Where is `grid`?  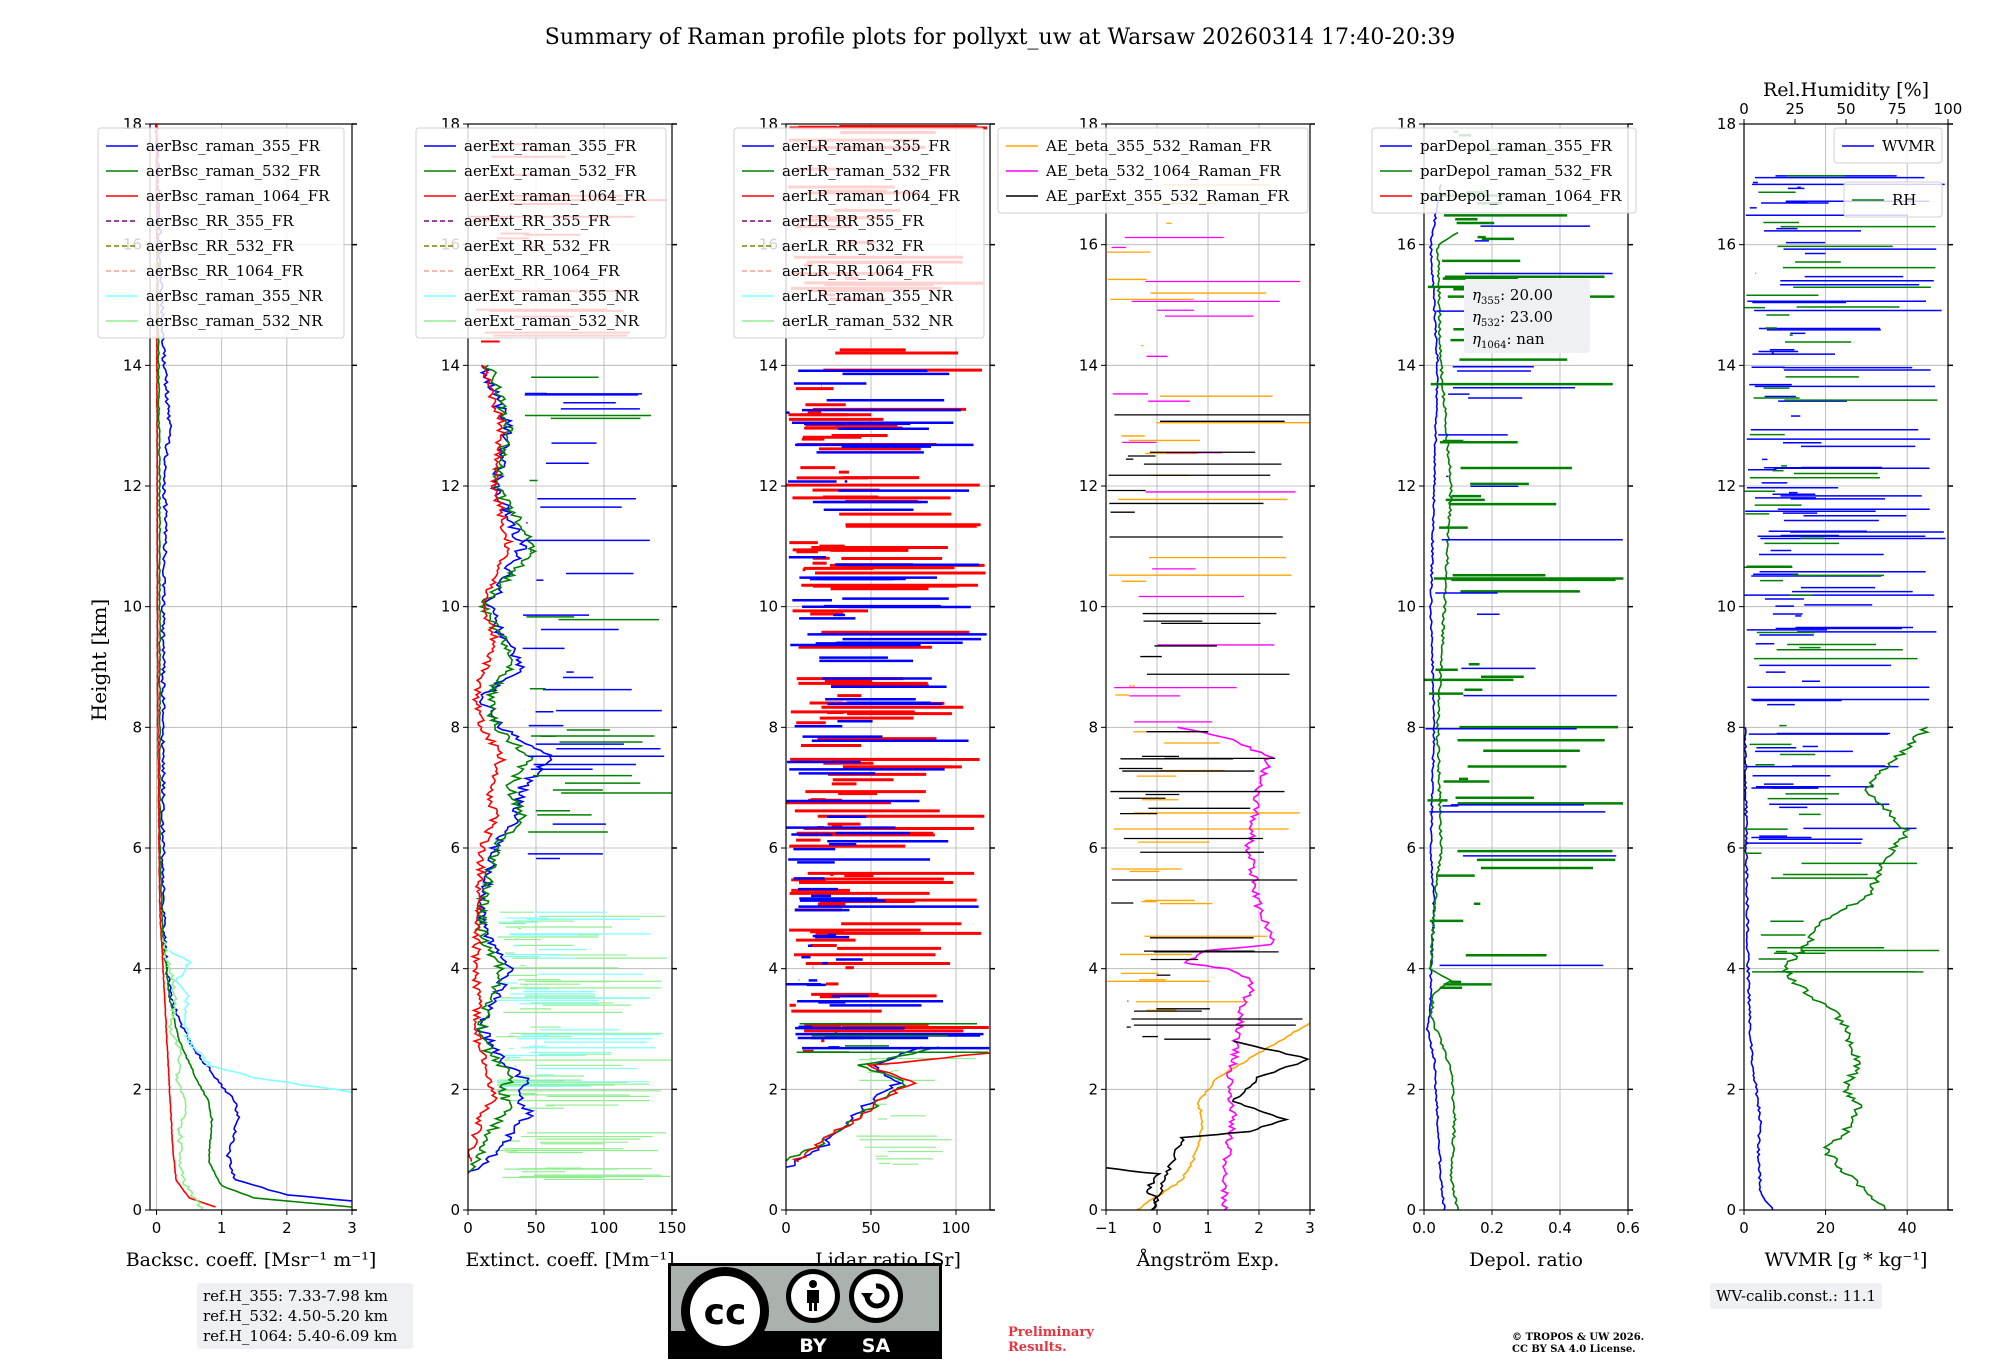 grid is located at coordinates (1208, 667).